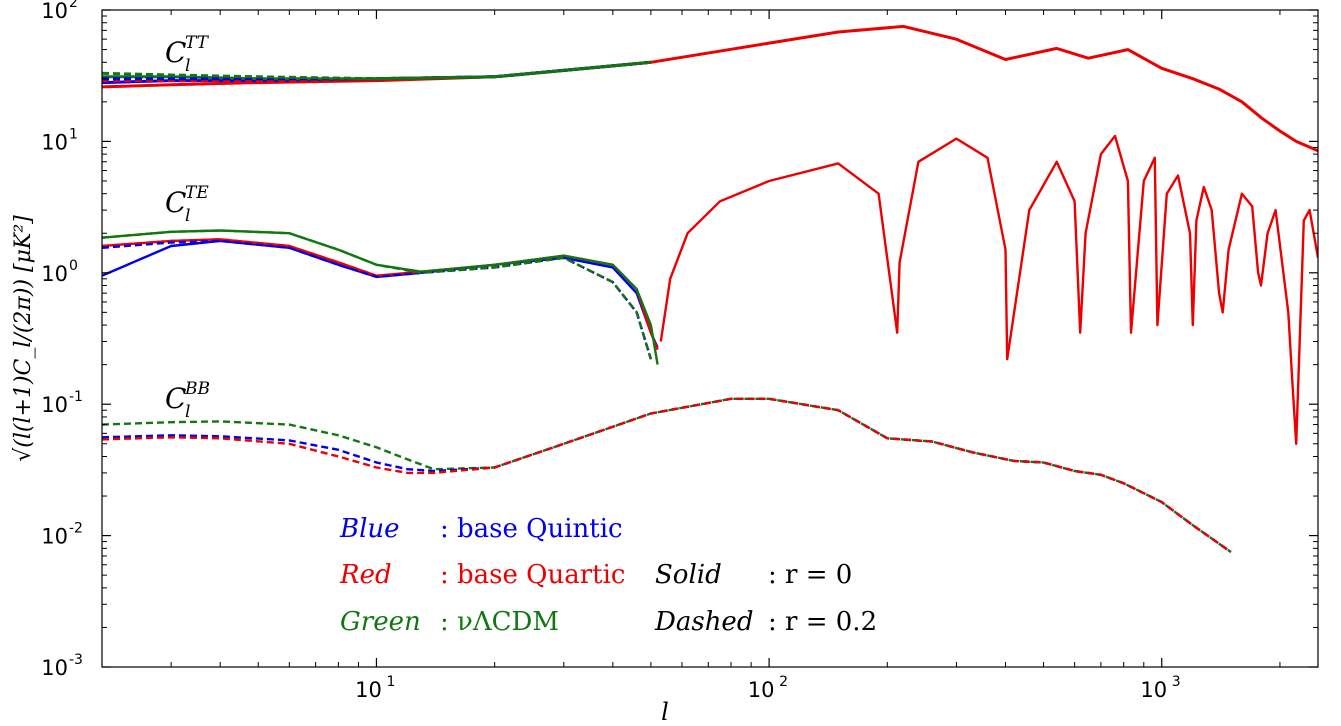 The image size is (1341, 726). I want to click on legend-color-desc-0: : base Quintic, so click(531, 529).